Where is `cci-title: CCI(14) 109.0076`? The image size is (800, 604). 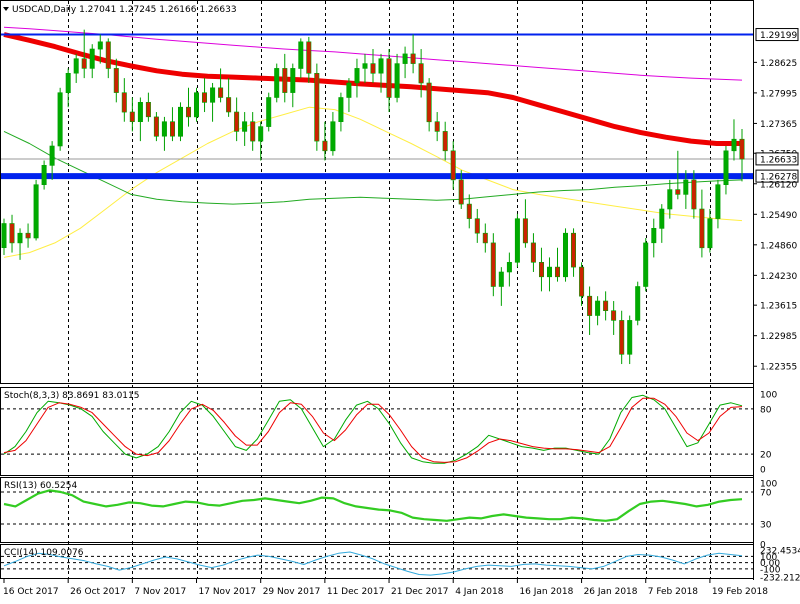
cci-title: CCI(14) 109.0076 is located at coordinates (44, 553).